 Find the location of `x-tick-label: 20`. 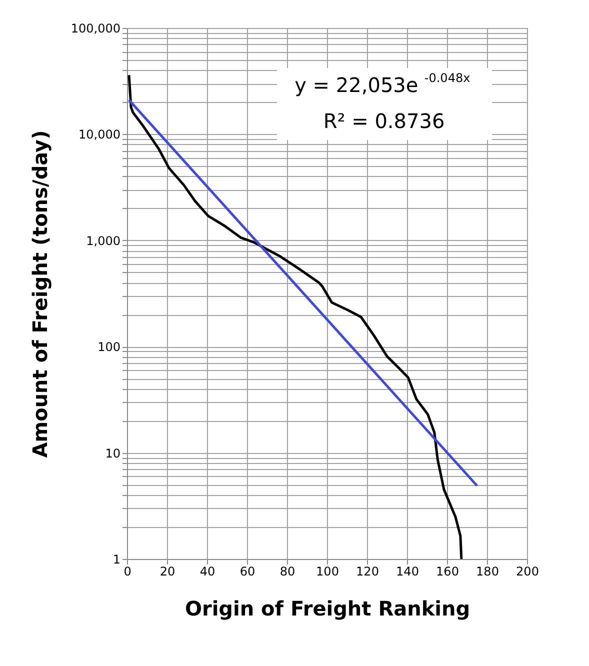

x-tick-label: 20 is located at coordinates (168, 571).